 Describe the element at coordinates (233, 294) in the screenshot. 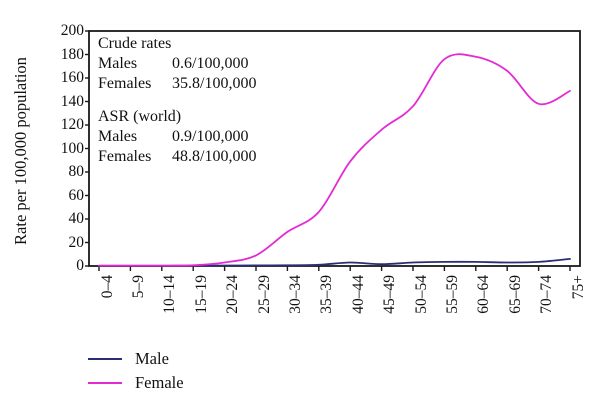

I see `x-tick-label: 20–24` at that location.